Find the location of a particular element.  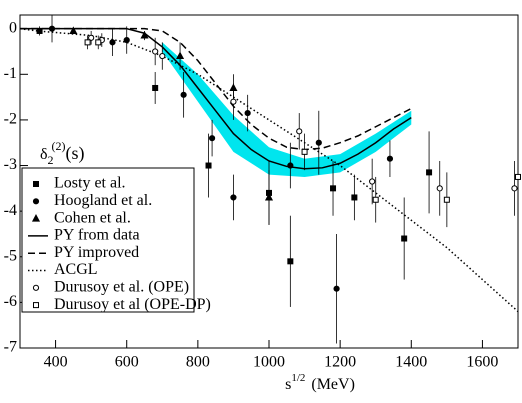

x-axis-label: s1/2 (MeV) is located at coordinates (320, 382).